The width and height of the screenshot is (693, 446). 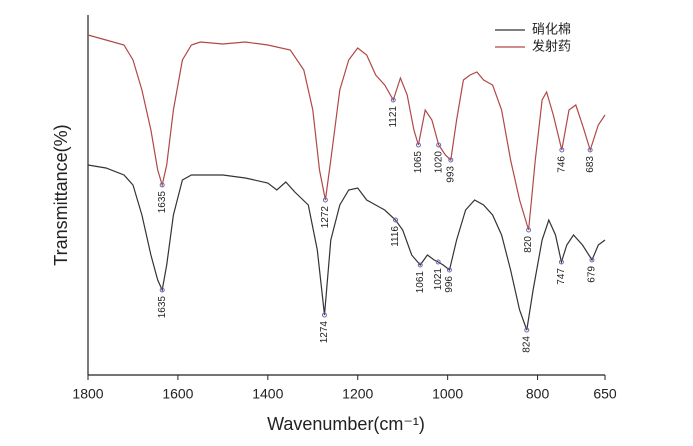 I want to click on peak-label: 1116, so click(x=395, y=236).